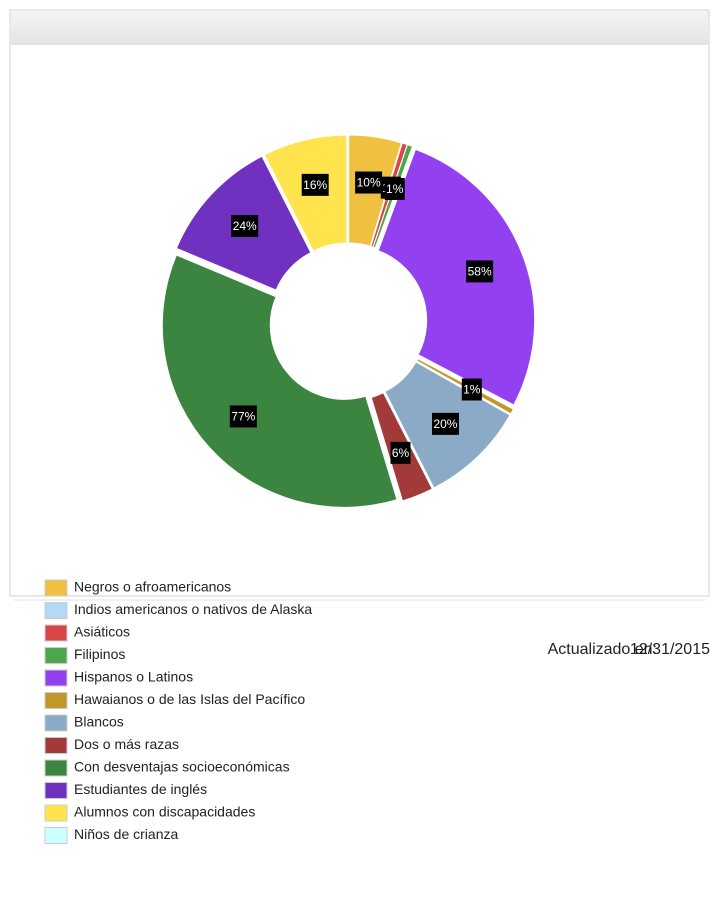 The image size is (715, 903). What do you see at coordinates (670, 649) in the screenshot?
I see `updated-date: 12/31/2015` at bounding box center [670, 649].